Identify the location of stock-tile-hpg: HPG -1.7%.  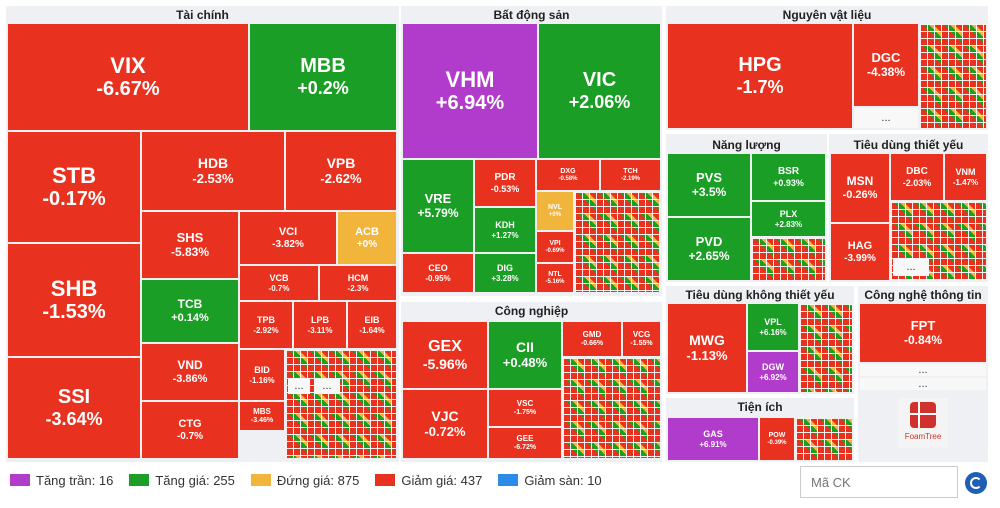
(760, 76).